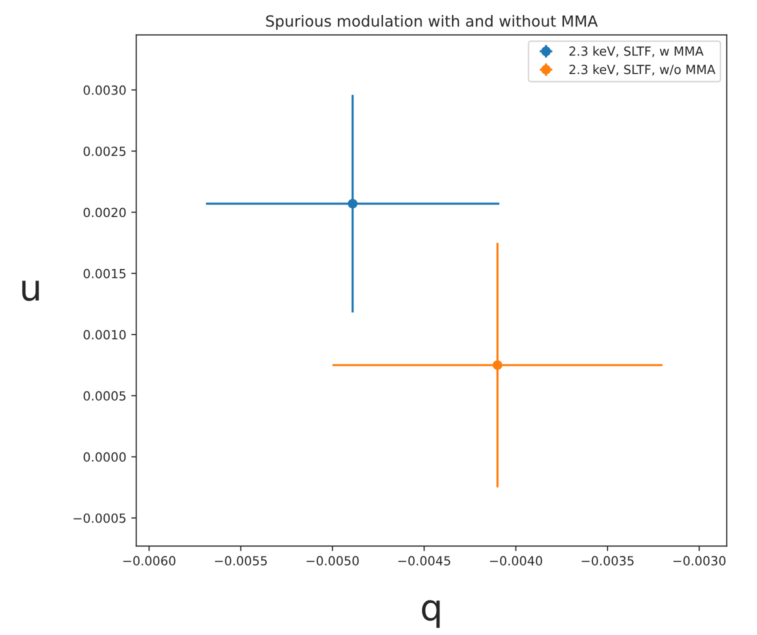 The width and height of the screenshot is (757, 635). Describe the element at coordinates (432, 22) in the screenshot. I see `chart-title: Spurious modulation with and without MMA` at that location.